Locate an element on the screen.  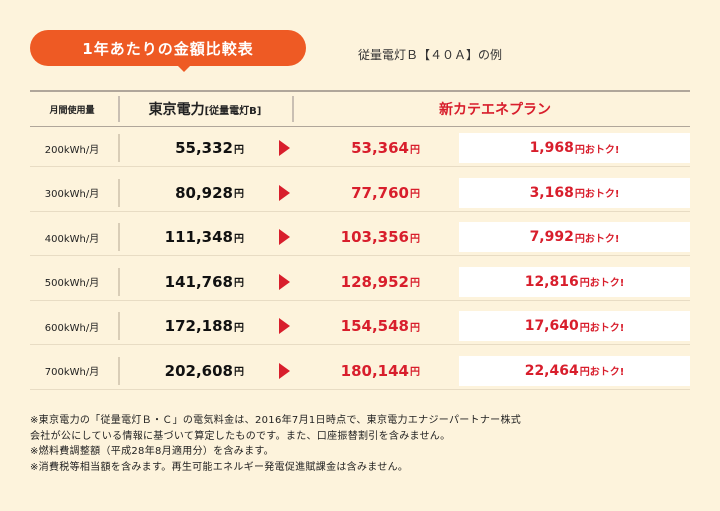
tepco-price: 55,332 円 is located at coordinates (182, 148).